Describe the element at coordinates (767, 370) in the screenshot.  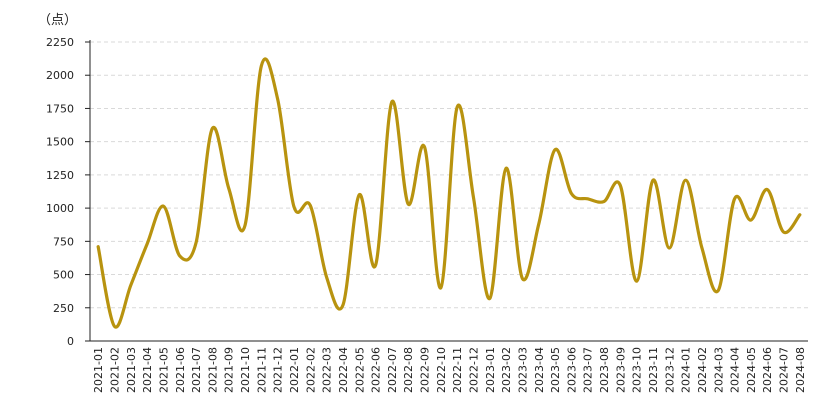
I see `x-tick-label: 2024-06` at that location.